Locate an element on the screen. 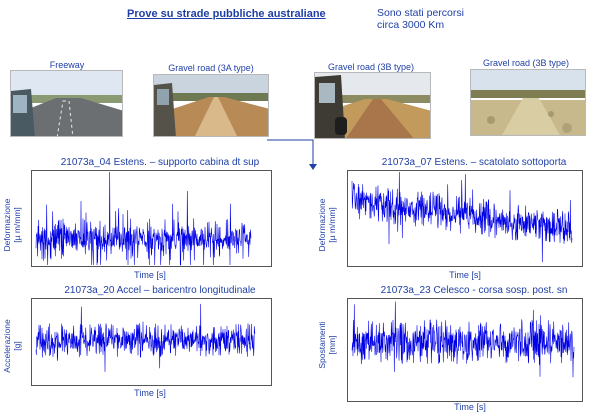  plot-1-signal is located at coordinates (143, 218).